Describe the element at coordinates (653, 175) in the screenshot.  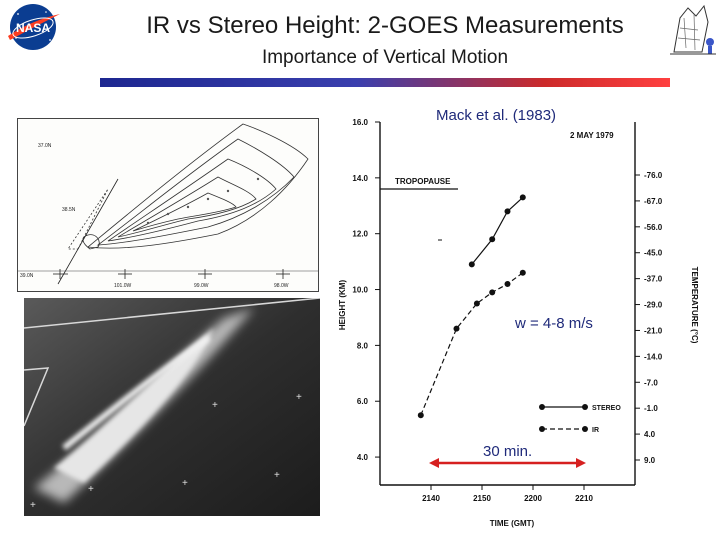
I see `y2-tick-label: -76.0` at that location.